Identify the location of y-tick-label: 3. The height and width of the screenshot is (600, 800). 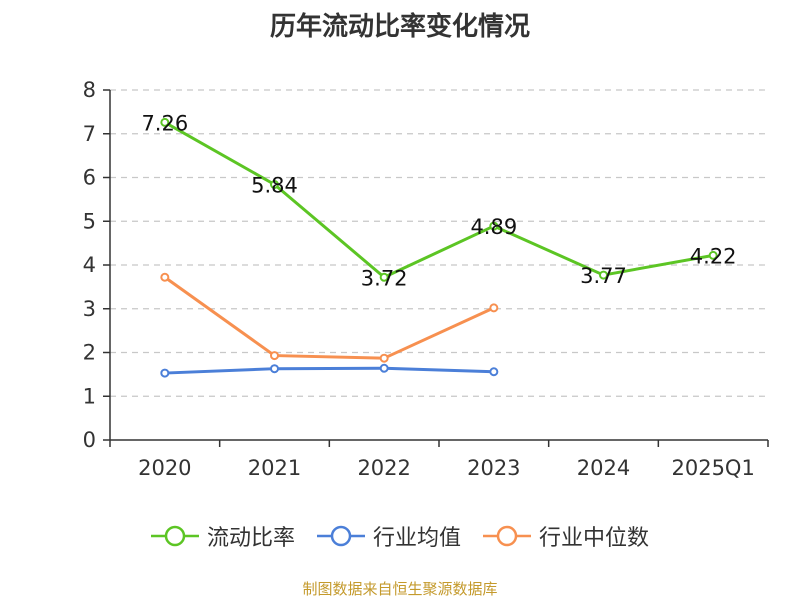
(89, 309).